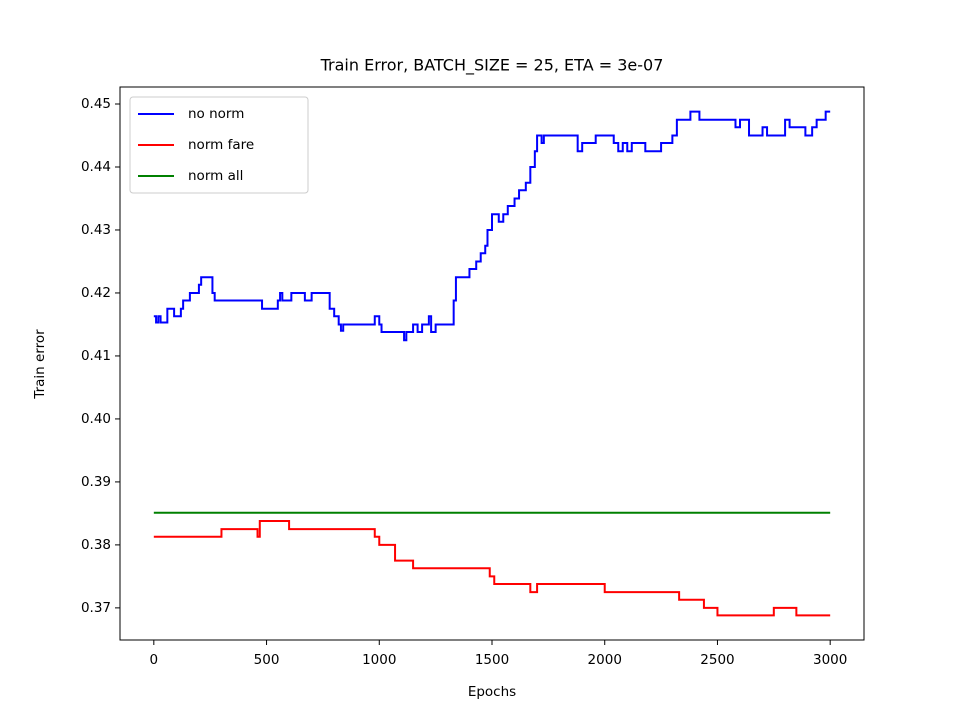 The height and width of the screenshot is (724, 960). I want to click on x-tick-label: 2000, so click(605, 660).